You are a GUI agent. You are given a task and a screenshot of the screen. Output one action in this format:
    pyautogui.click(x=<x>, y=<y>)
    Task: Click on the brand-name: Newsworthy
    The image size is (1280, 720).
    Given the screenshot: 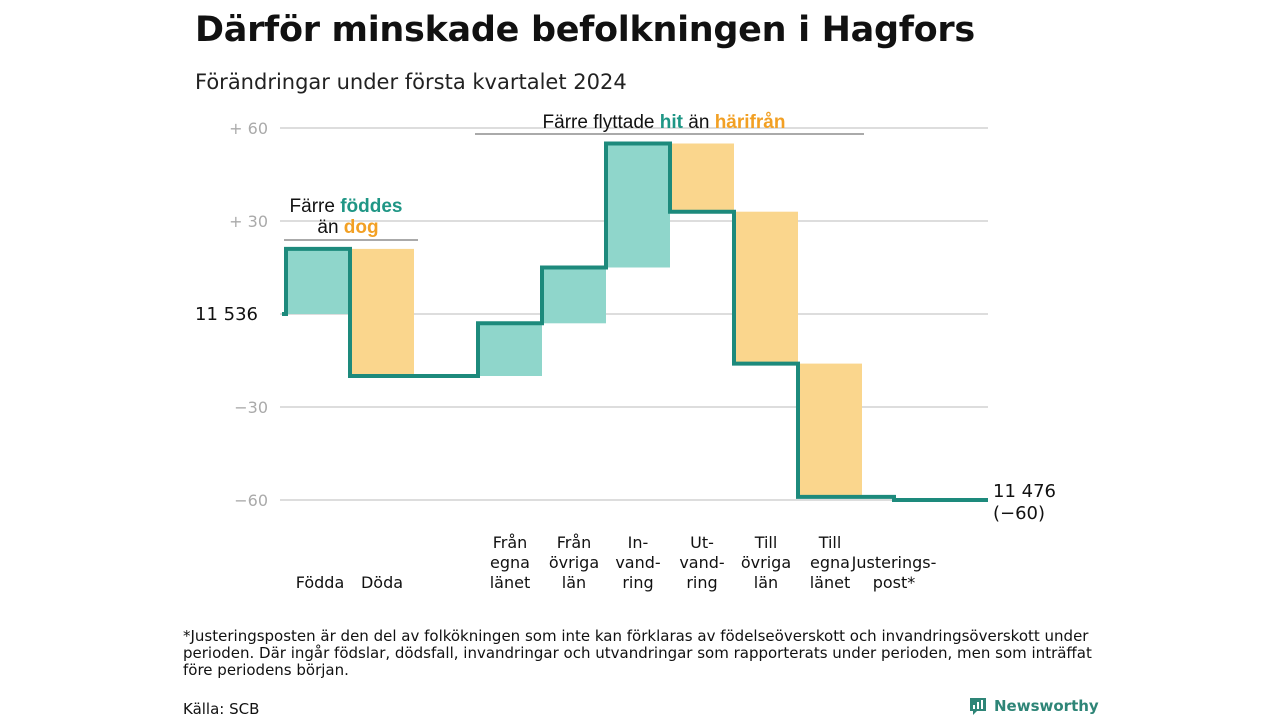 What is the action you would take?
    pyautogui.click(x=1046, y=706)
    